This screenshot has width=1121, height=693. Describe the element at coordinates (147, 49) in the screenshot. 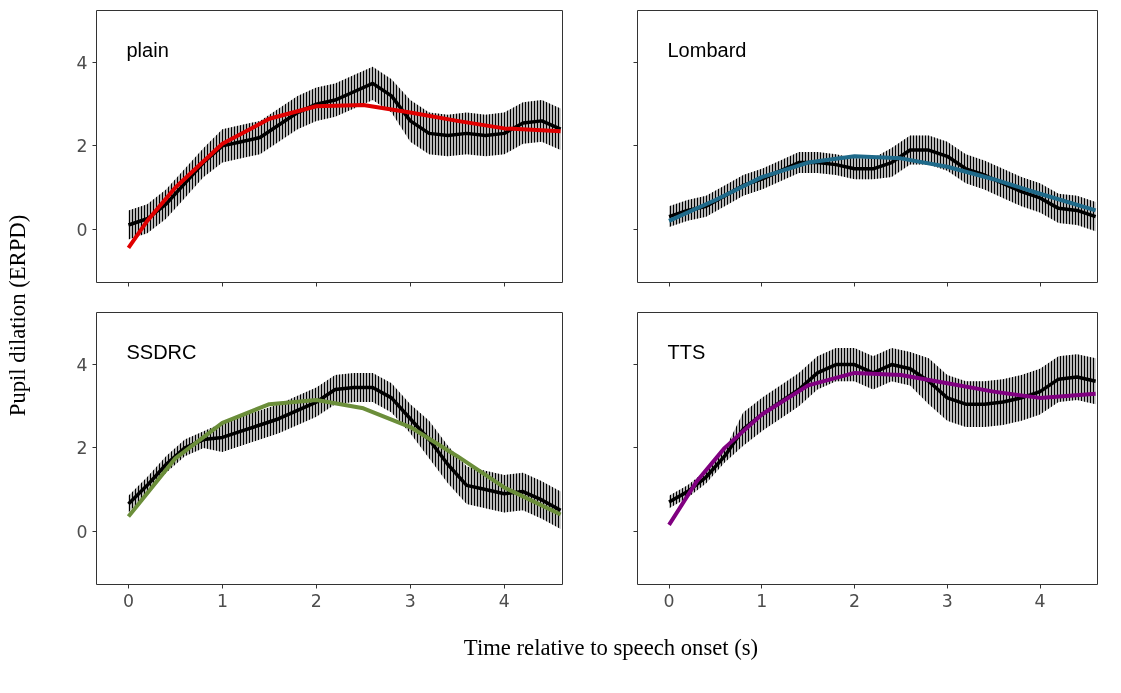

I see `text: plain` at that location.